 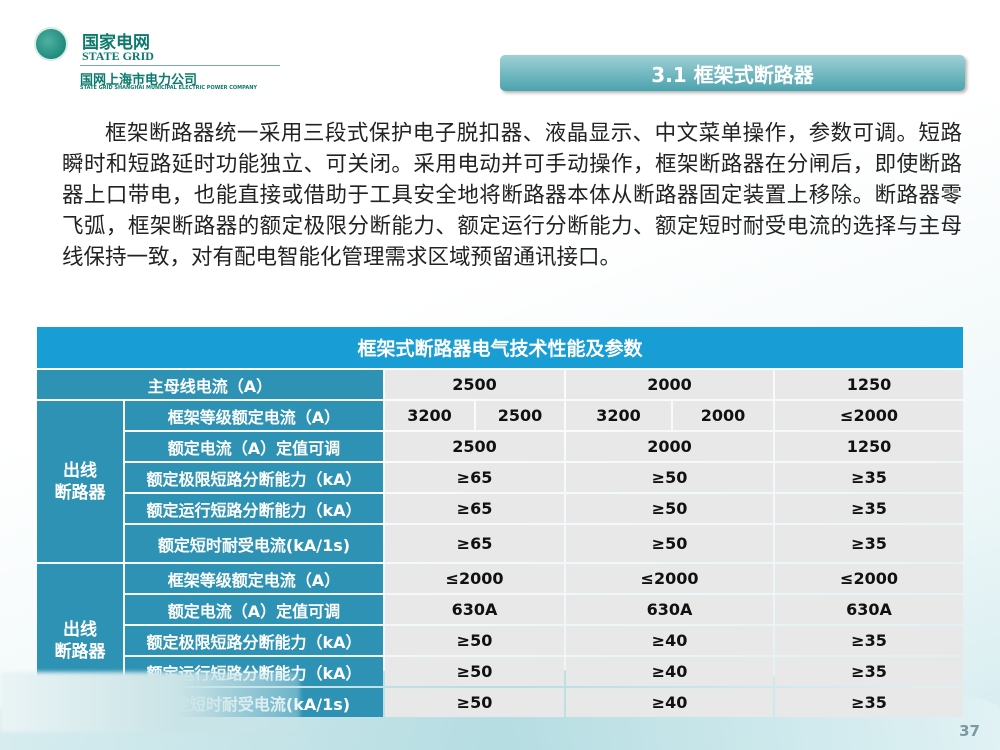 What do you see at coordinates (139, 80) in the screenshot?
I see `company-cn: 国网上海市电力公司` at bounding box center [139, 80].